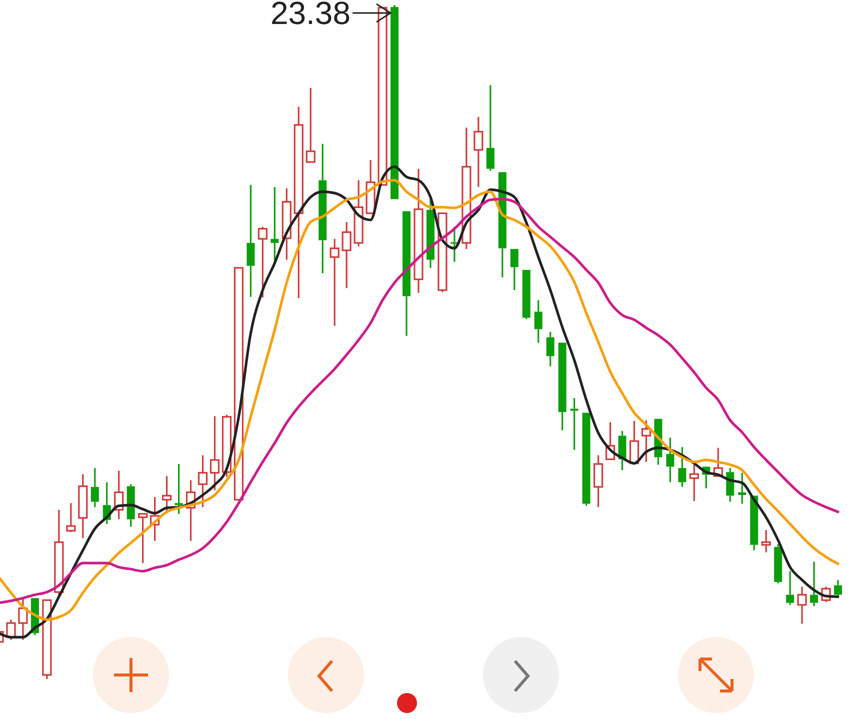 Image resolution: width=855 pixels, height=719 pixels. I want to click on annotation: 23.38, so click(310, 15).